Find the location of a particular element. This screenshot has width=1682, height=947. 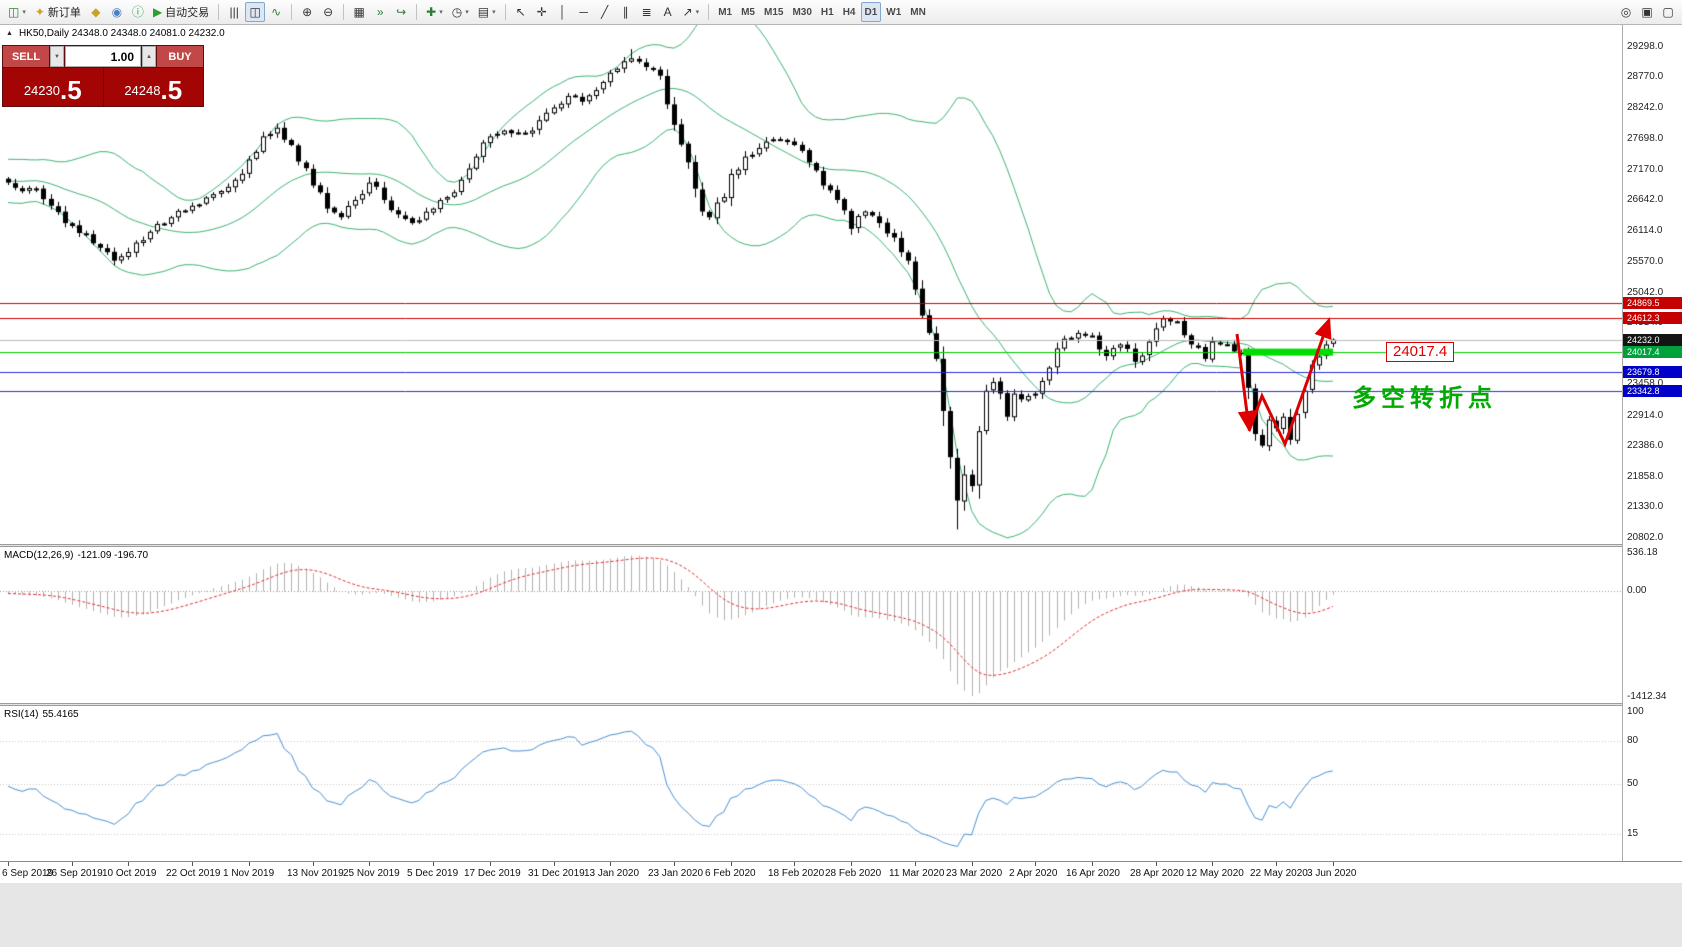

vertical-line-button: │ is located at coordinates (563, 12).